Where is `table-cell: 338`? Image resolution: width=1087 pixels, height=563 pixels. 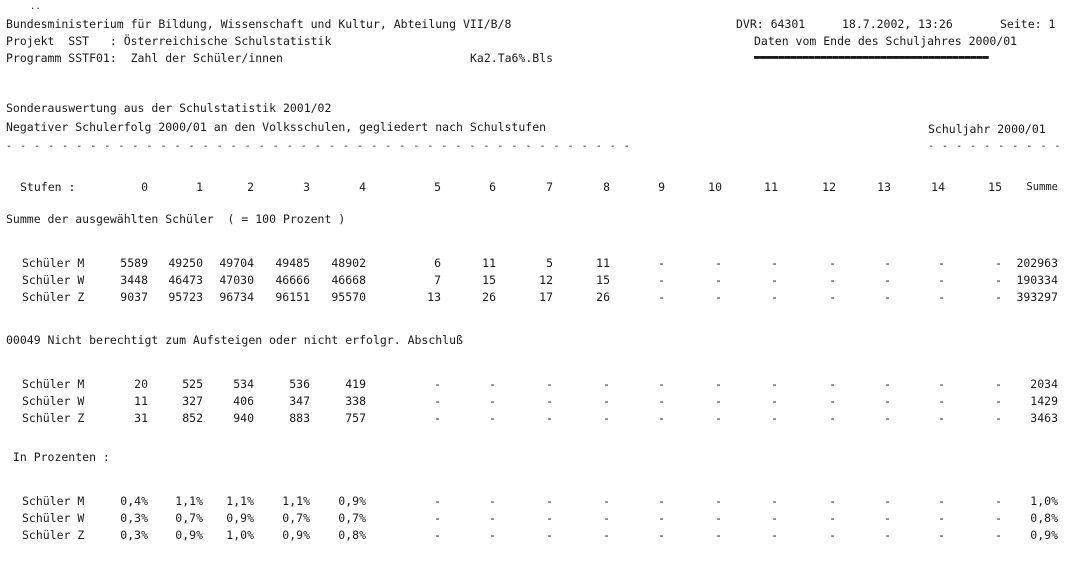 table-cell: 338 is located at coordinates (355, 401).